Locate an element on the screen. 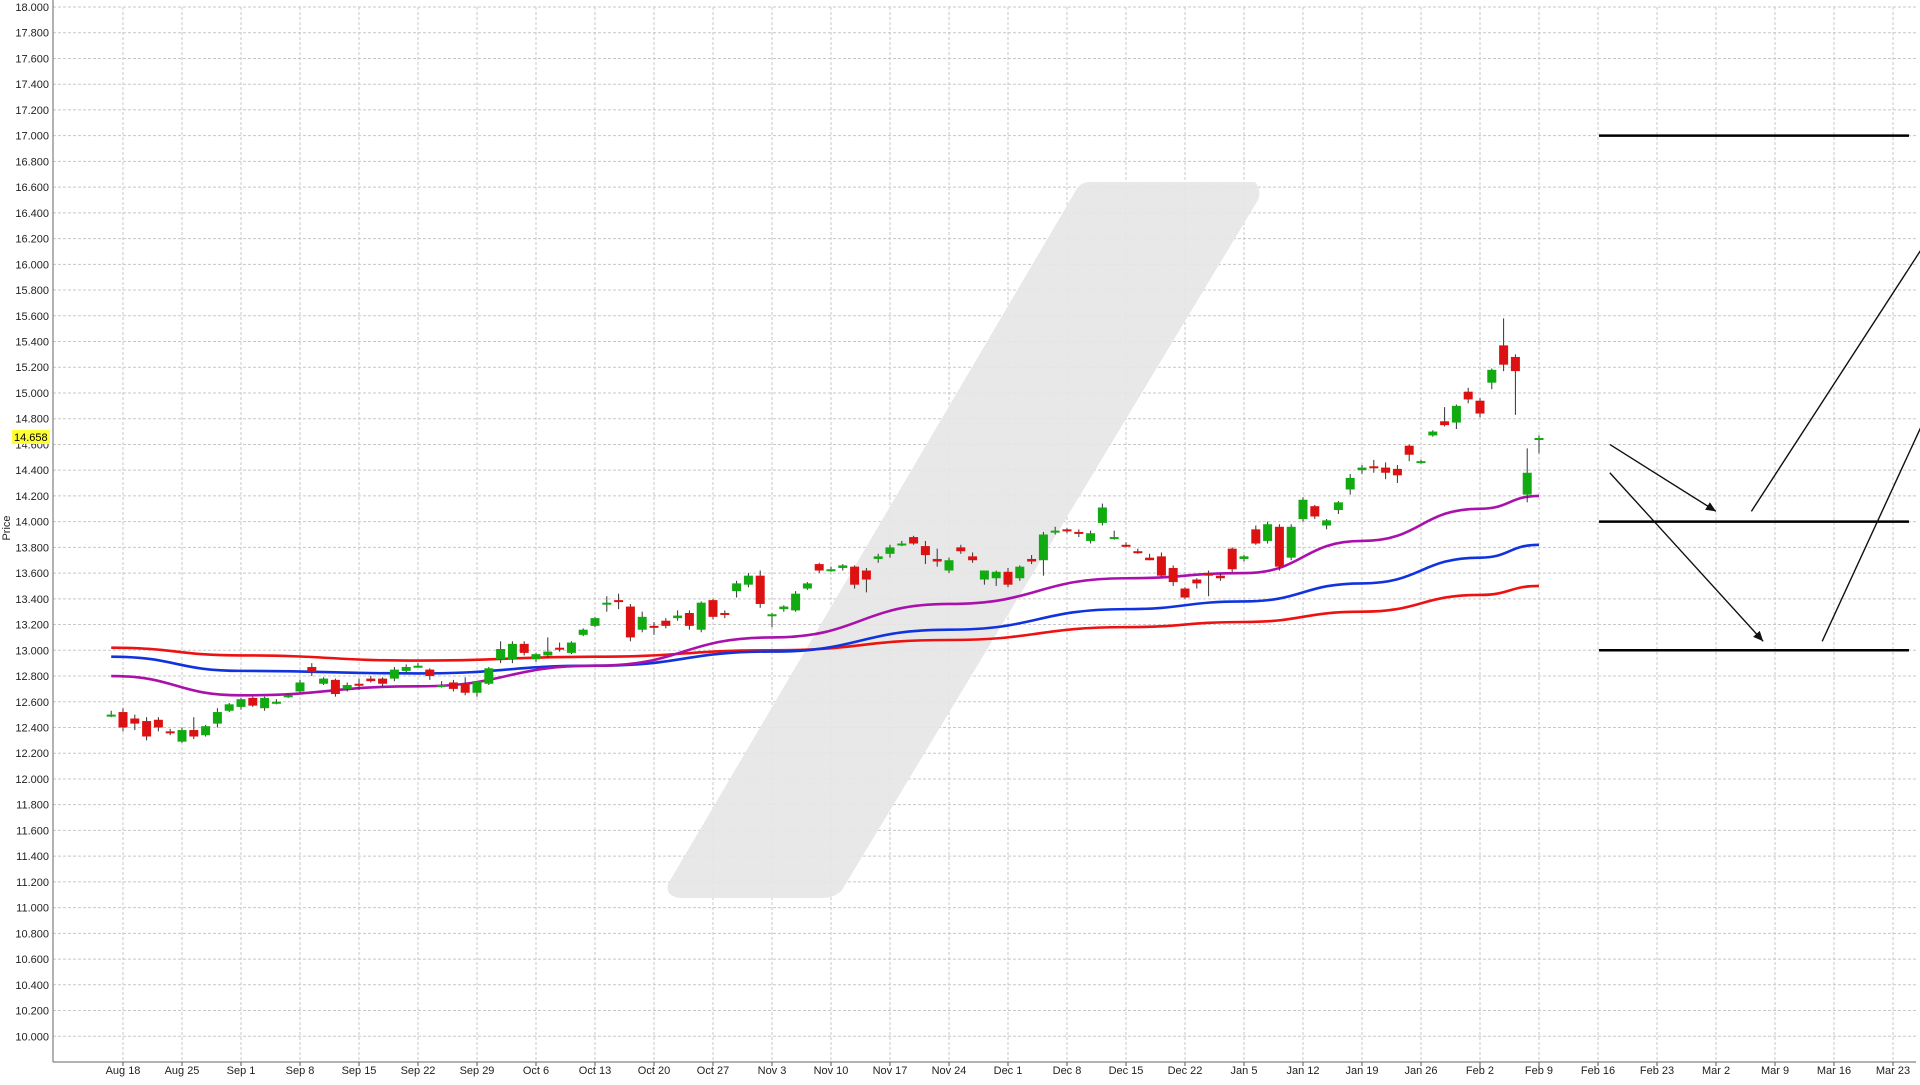 This screenshot has width=1920, height=1085. y-tick-label: 16.800 is located at coordinates (32, 162).